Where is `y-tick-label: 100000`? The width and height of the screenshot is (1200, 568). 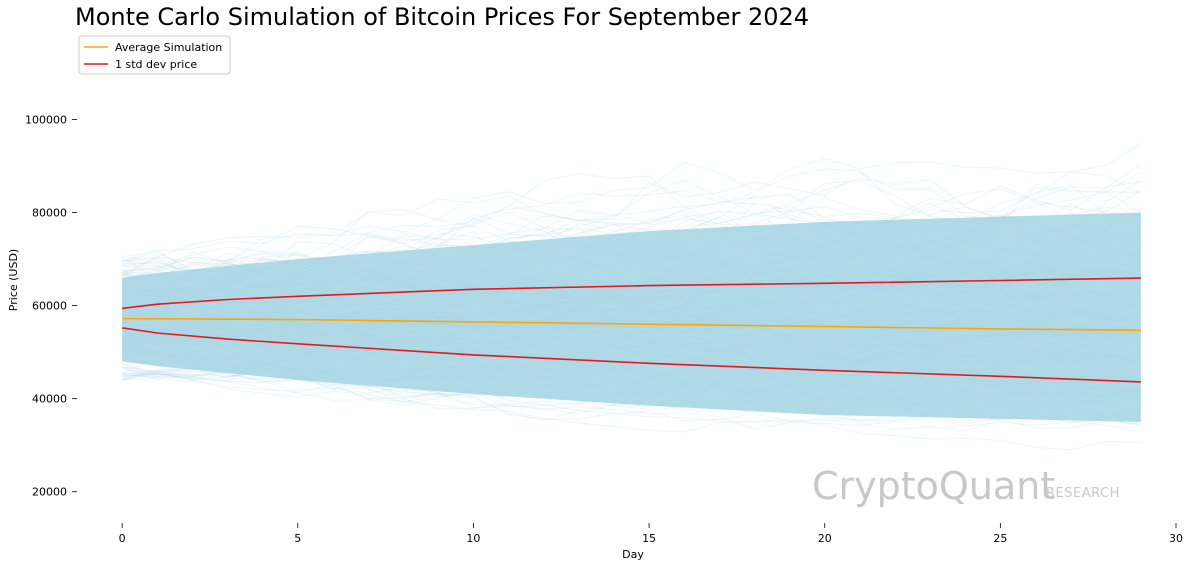 y-tick-label: 100000 is located at coordinates (46, 119).